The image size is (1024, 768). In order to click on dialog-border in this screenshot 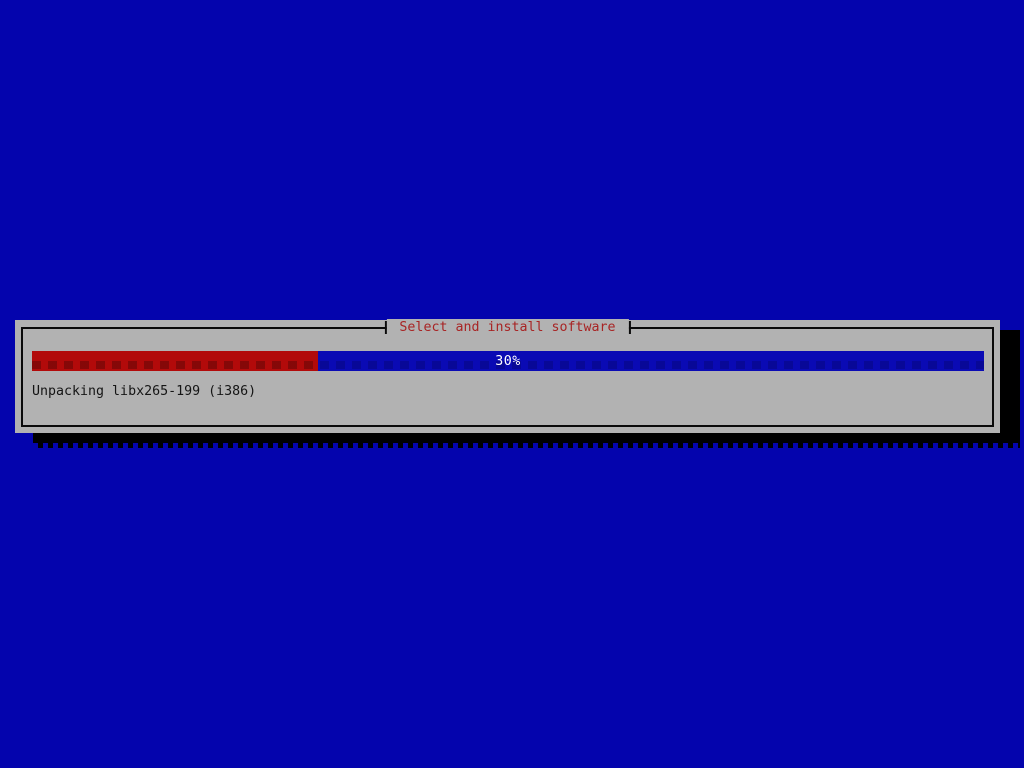, I will do `click(507, 377)`.